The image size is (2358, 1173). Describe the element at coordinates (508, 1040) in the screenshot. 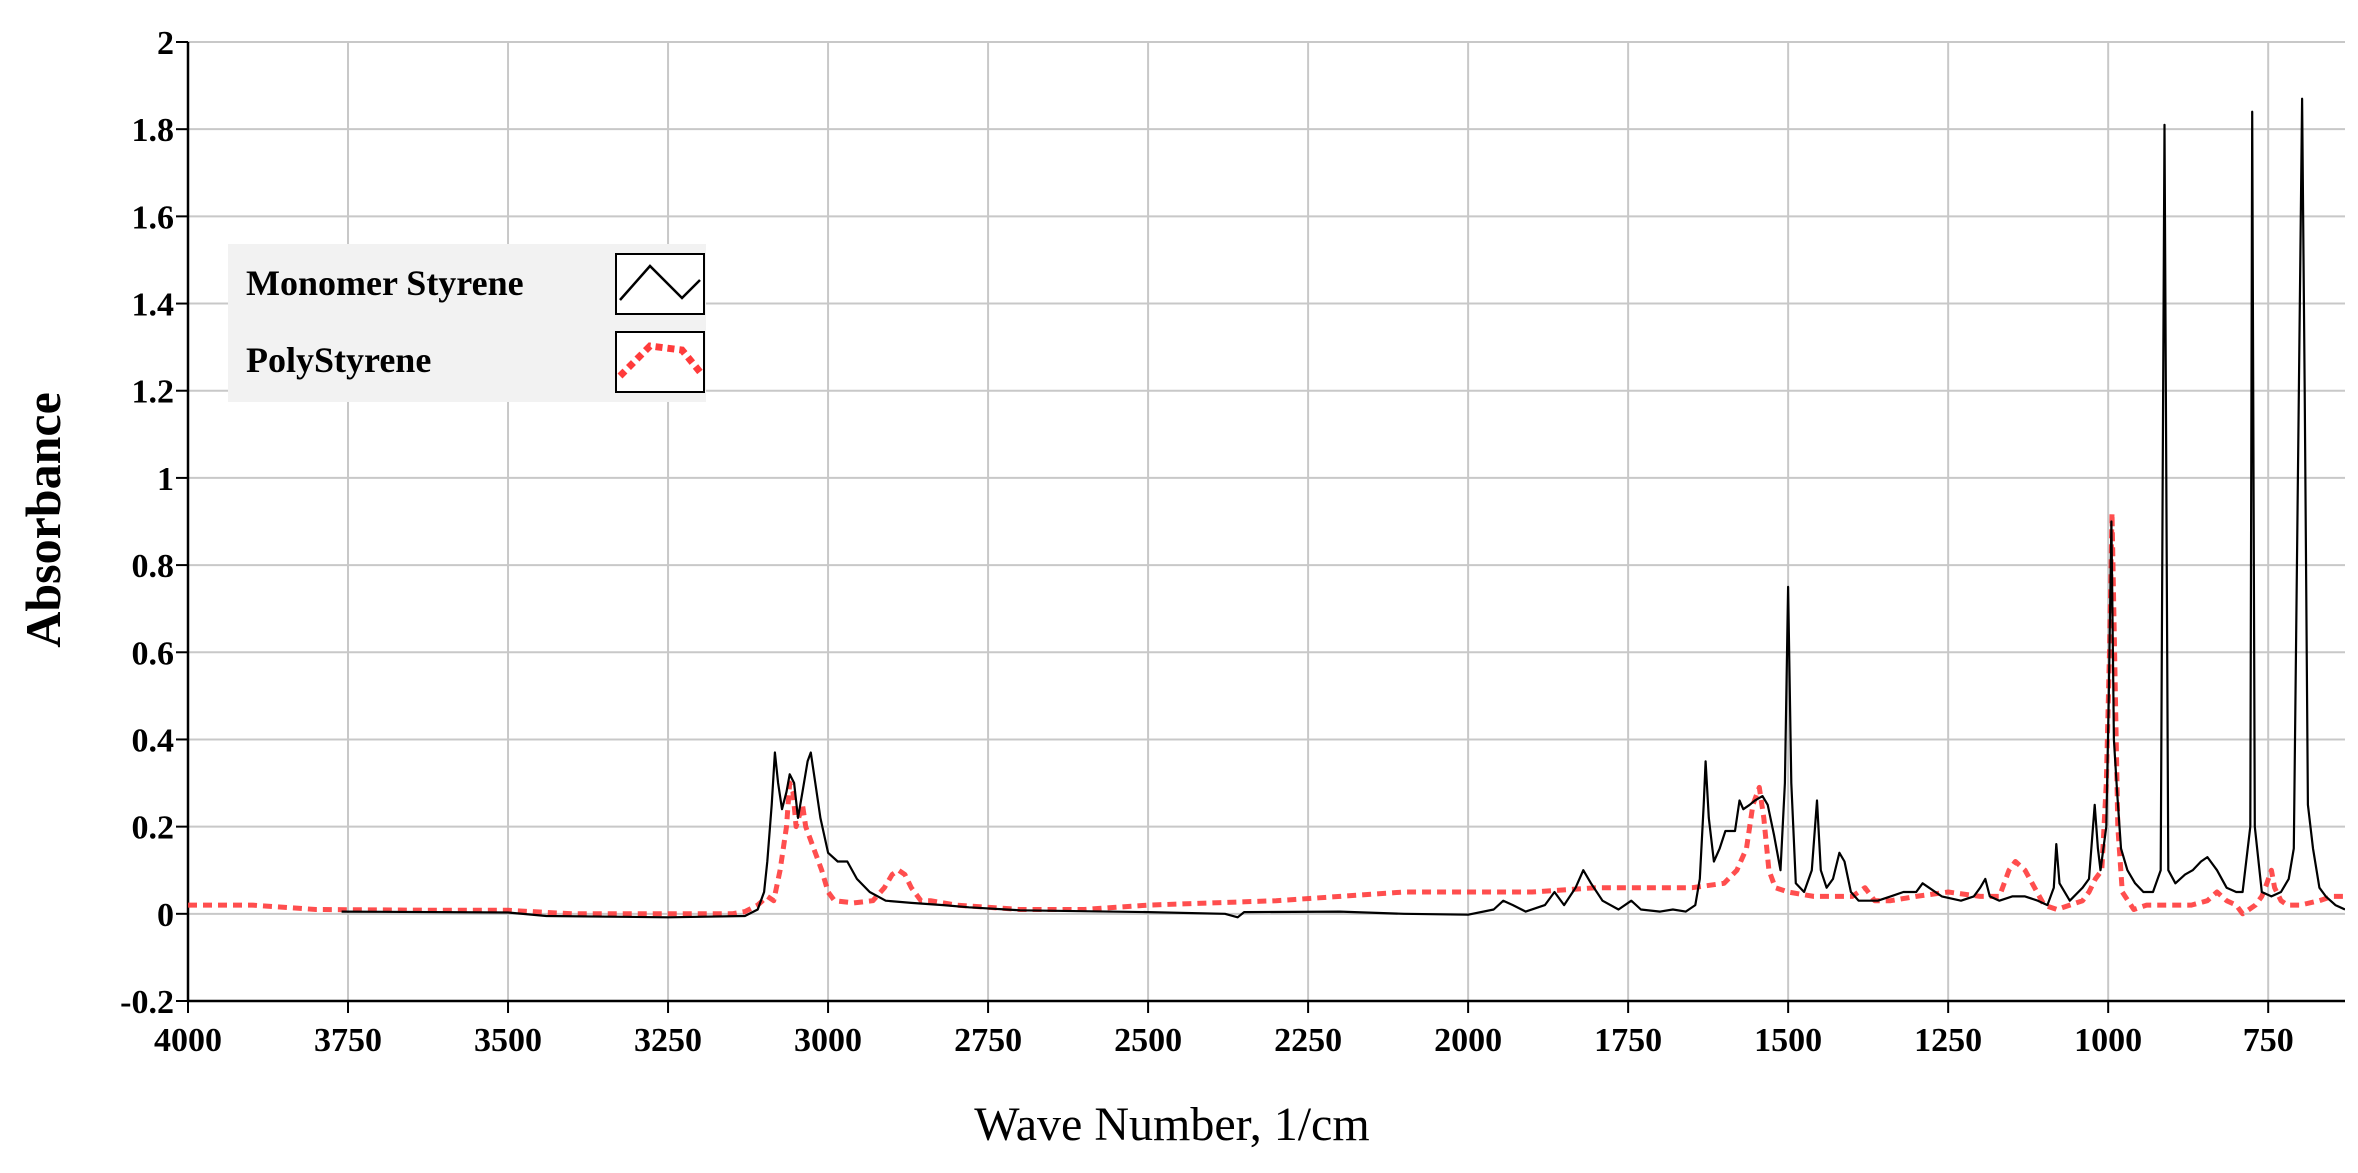

I see `x-tick-label: 3500` at that location.